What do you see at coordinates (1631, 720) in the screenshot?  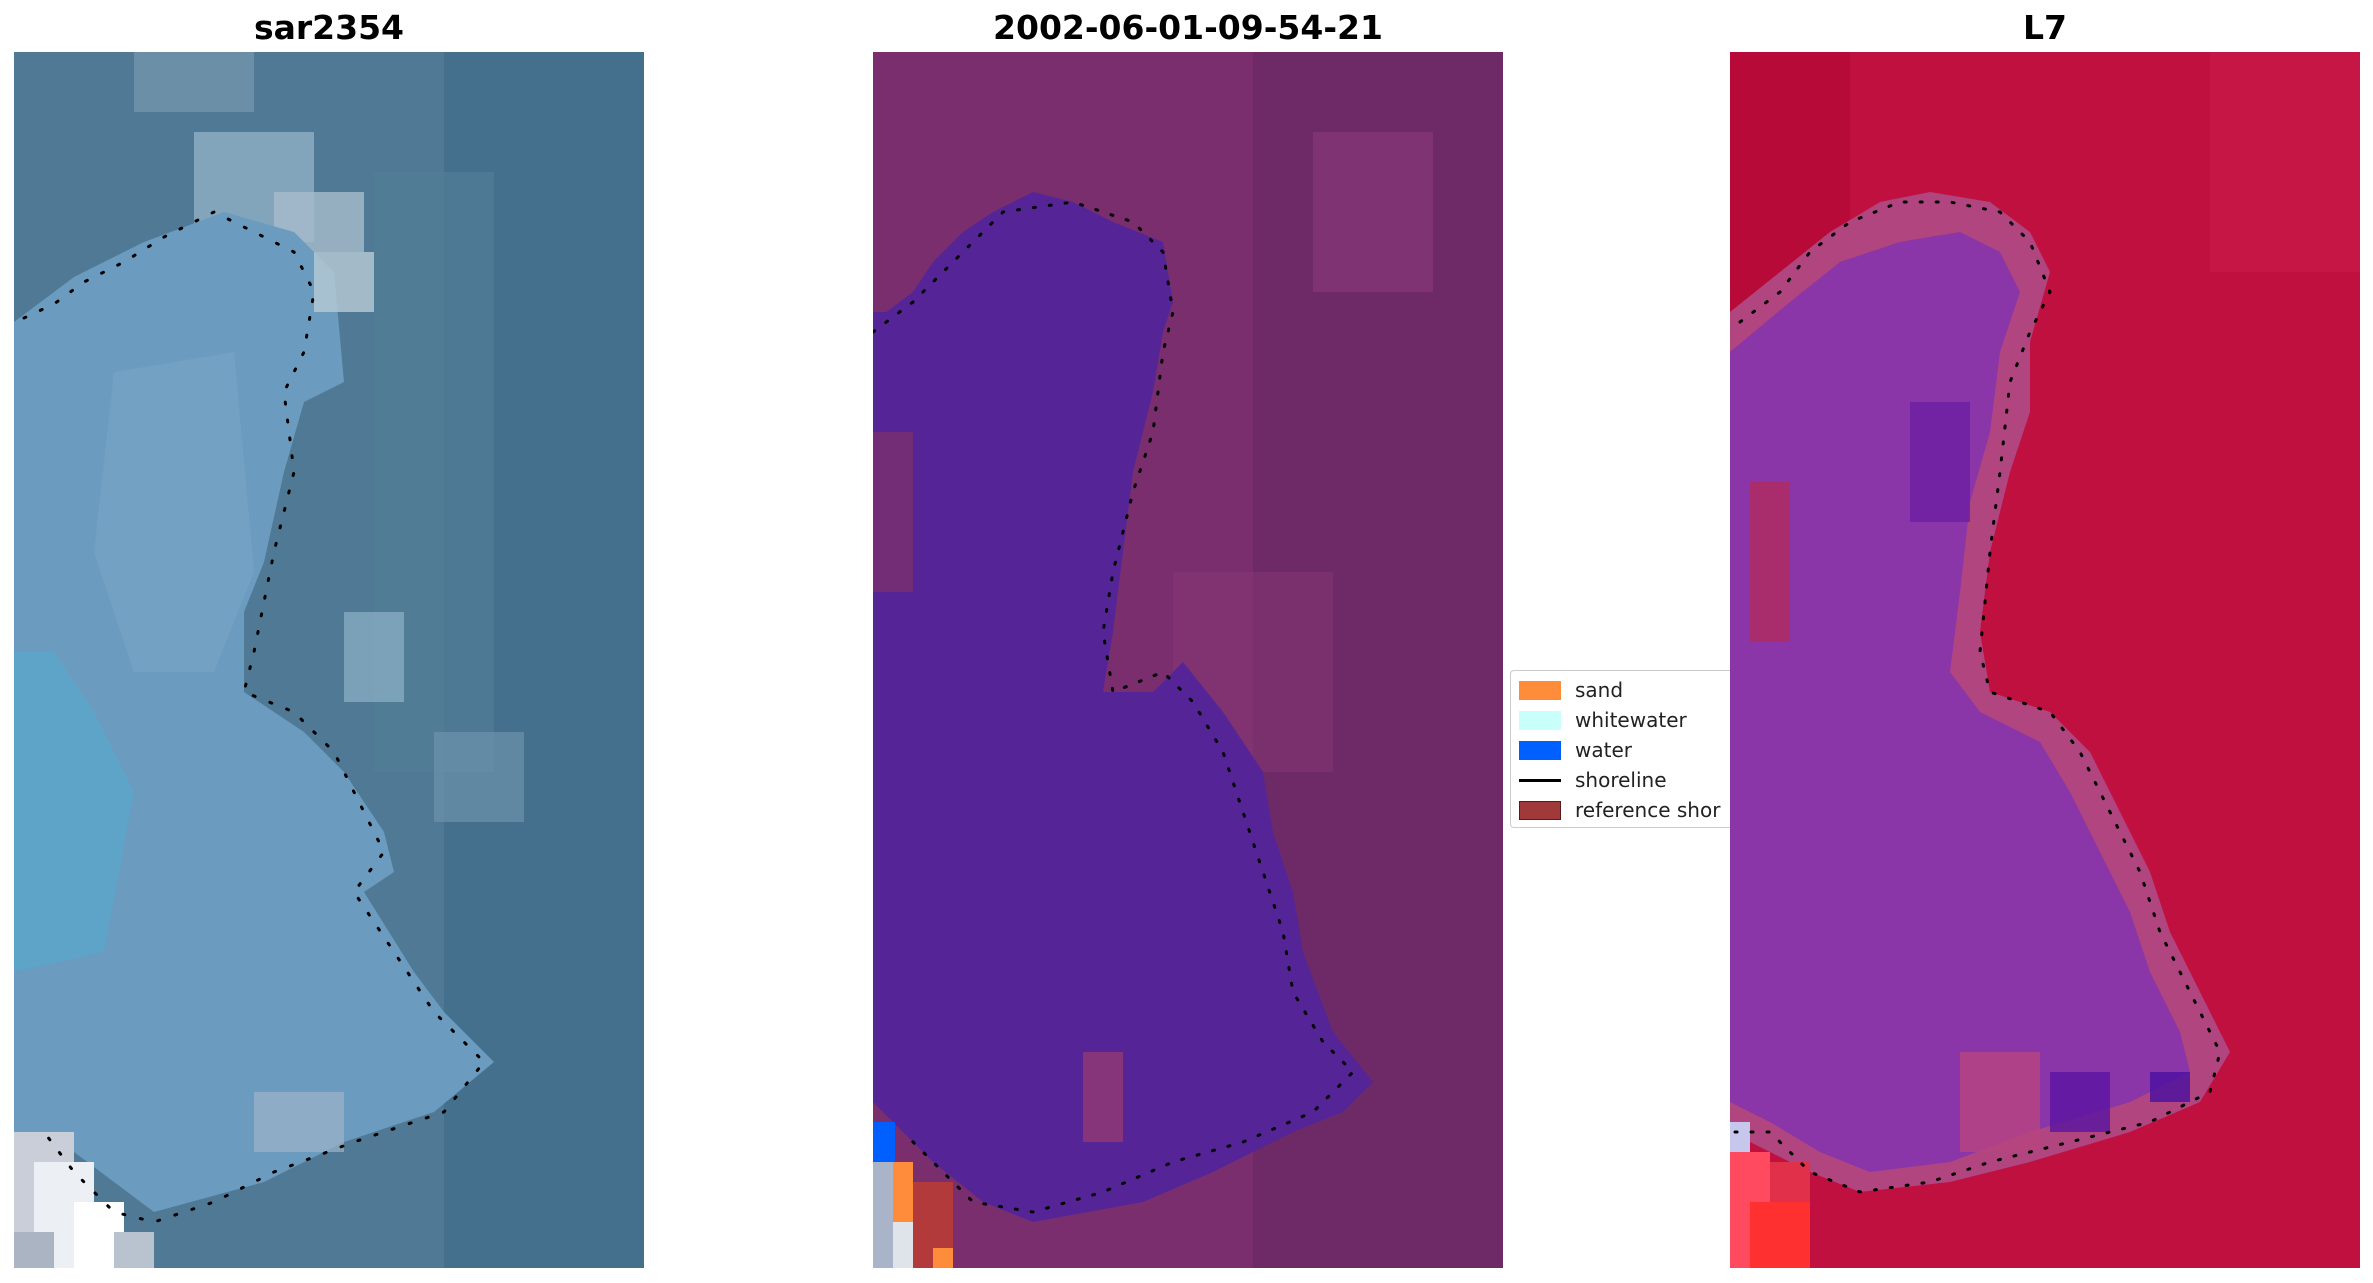 I see `legend-label-whitewater: whitewater` at bounding box center [1631, 720].